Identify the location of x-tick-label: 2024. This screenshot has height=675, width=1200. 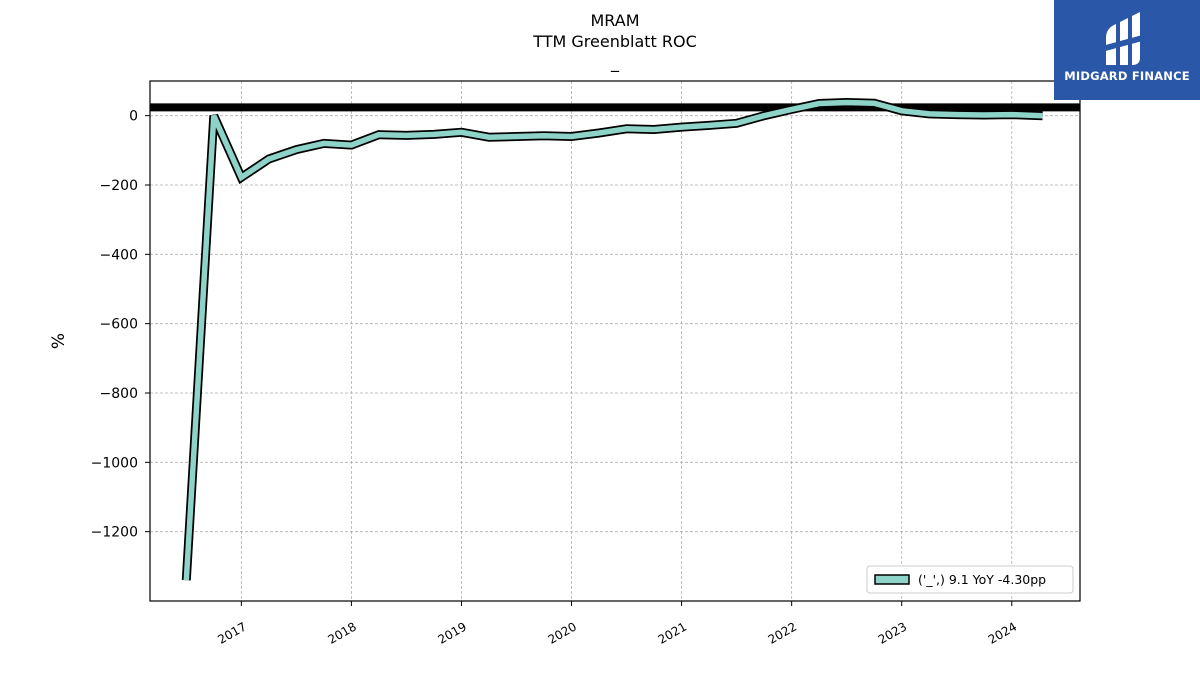
(1002, 632).